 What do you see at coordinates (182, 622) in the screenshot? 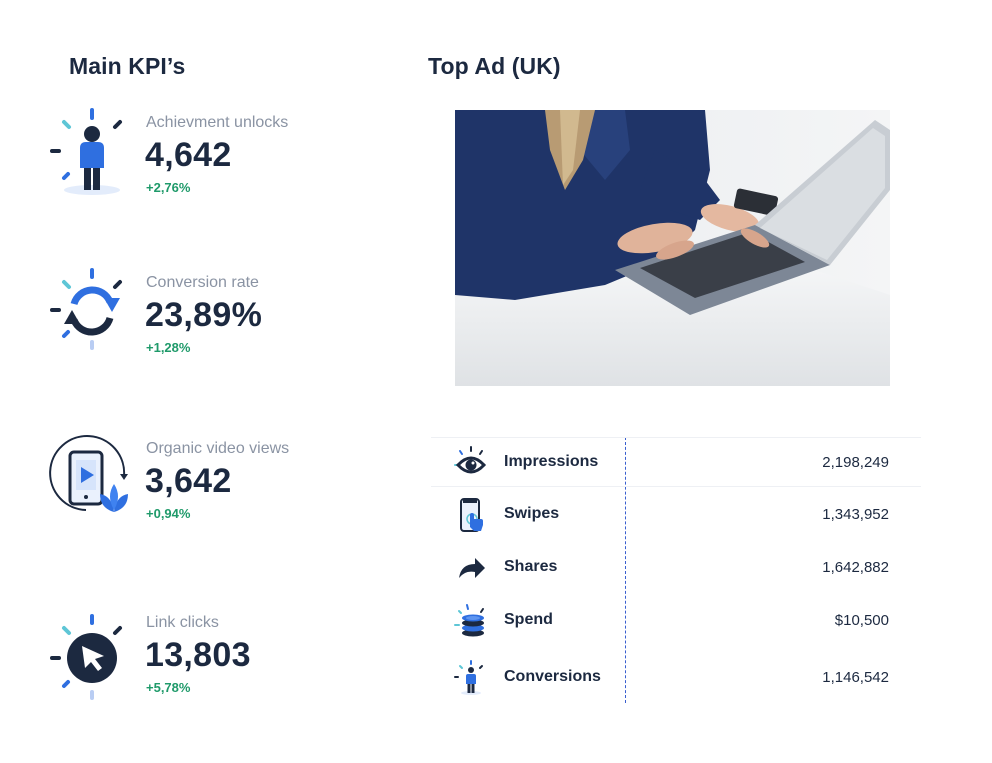
I see `kpi-label: Link clicks` at bounding box center [182, 622].